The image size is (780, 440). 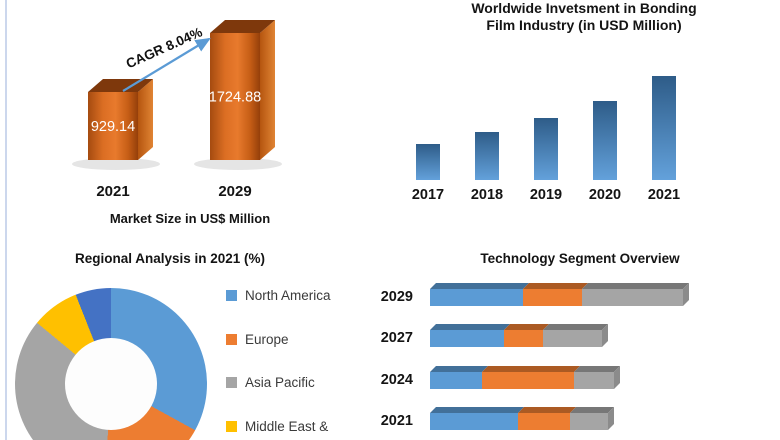 I want to click on legend-label: Asia Pacific, so click(x=280, y=382).